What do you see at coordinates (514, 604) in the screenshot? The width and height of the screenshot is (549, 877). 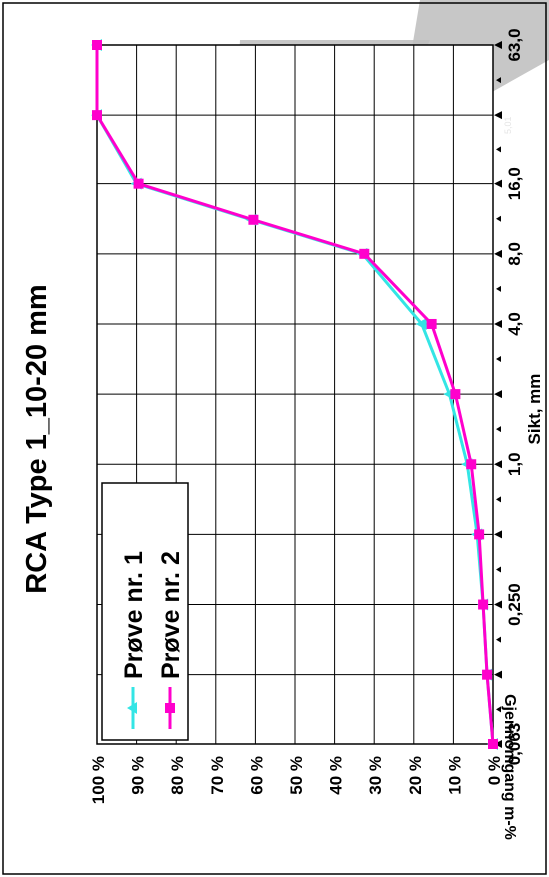 I see `x-tick-label: 0,250` at bounding box center [514, 604].